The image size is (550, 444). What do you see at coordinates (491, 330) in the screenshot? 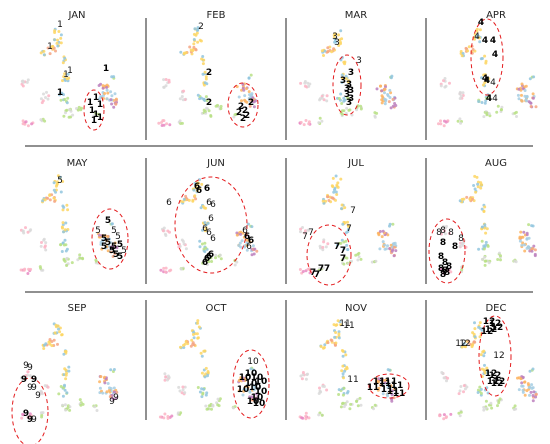
I see `month-label-dec: 12` at bounding box center [491, 330].